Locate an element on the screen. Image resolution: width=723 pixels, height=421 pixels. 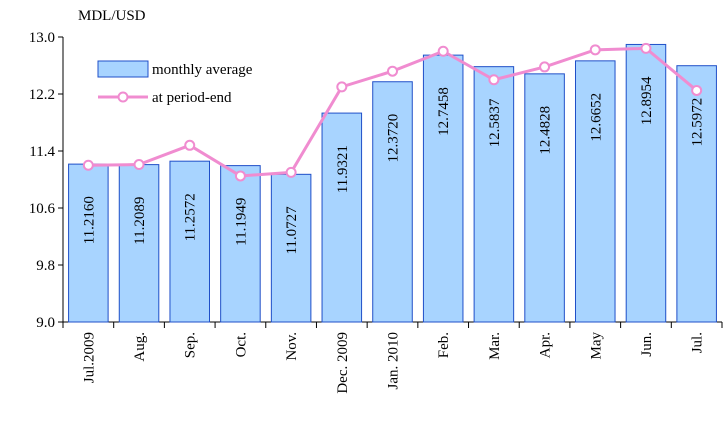
legend-label: monthly average is located at coordinates (202, 70).